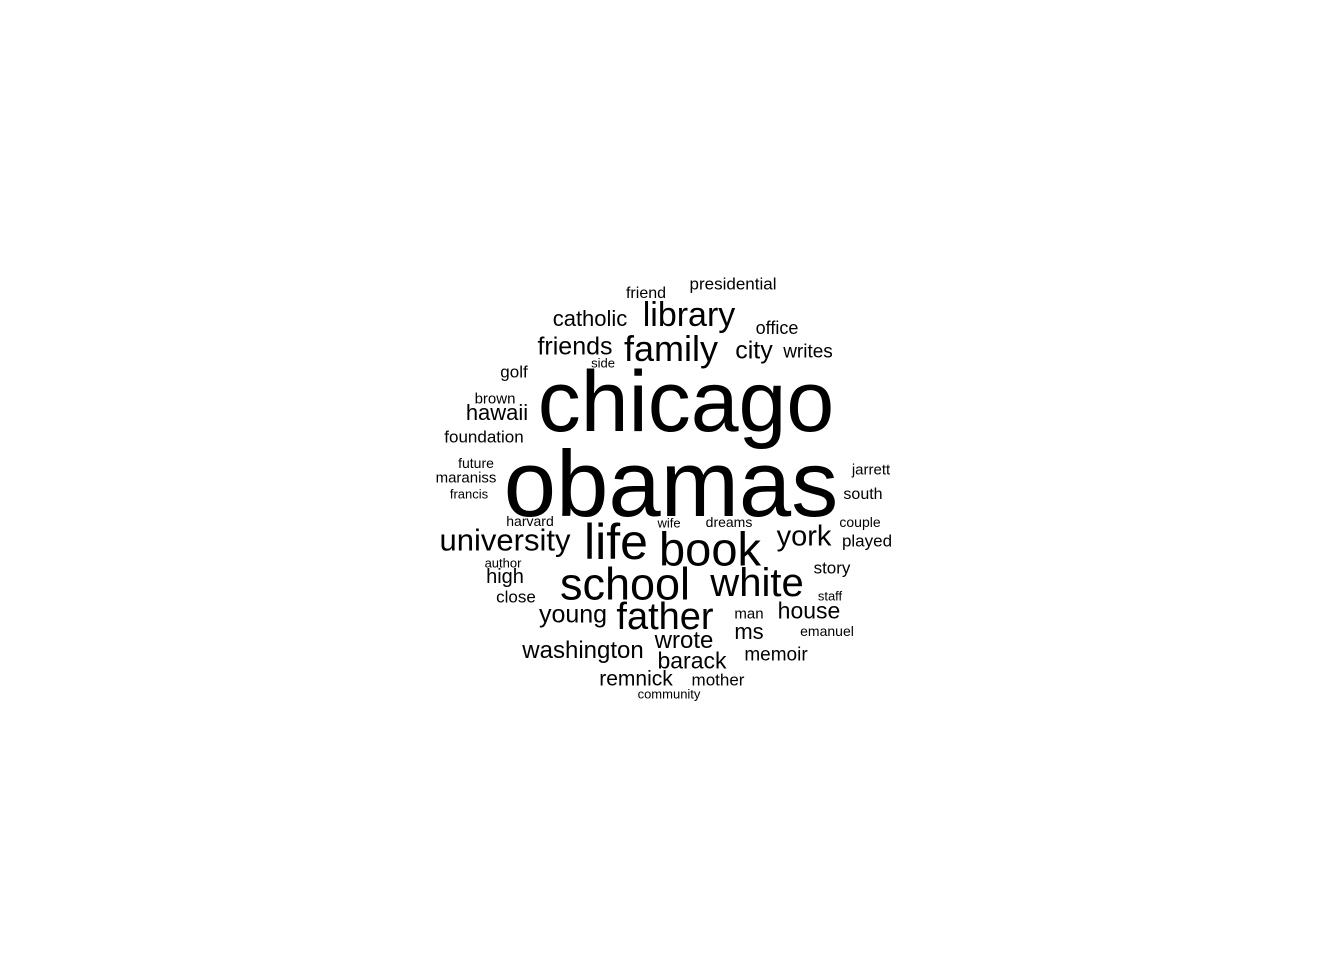  Describe the element at coordinates (871, 470) in the screenshot. I see `word-jarrett: jarrett` at that location.